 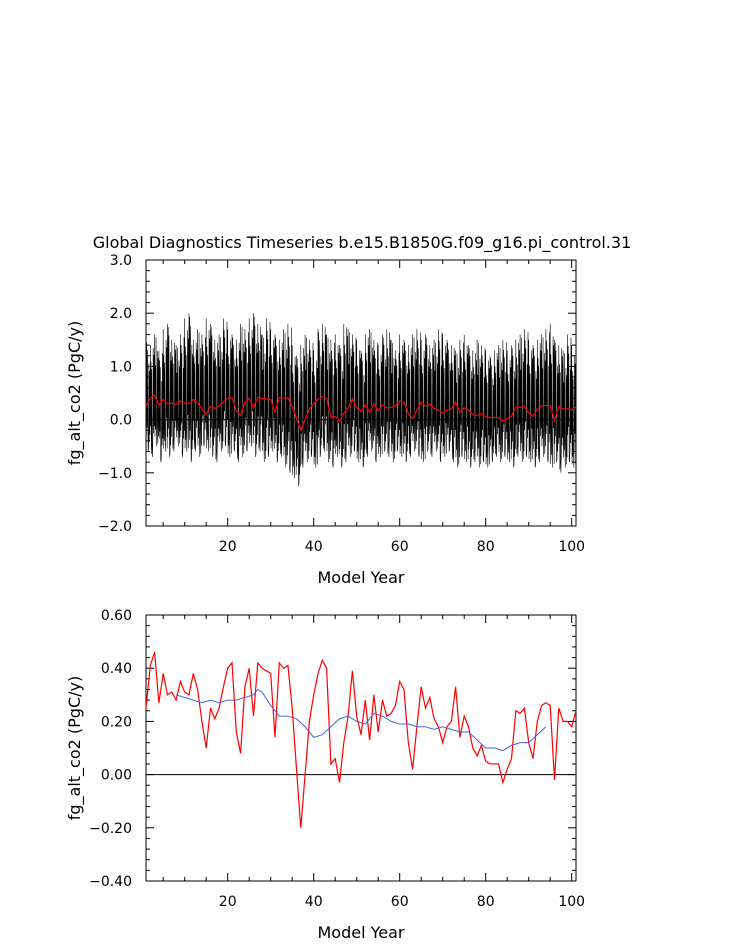 What do you see at coordinates (116, 616) in the screenshot?
I see `y-tick-label: 0.60` at bounding box center [116, 616].